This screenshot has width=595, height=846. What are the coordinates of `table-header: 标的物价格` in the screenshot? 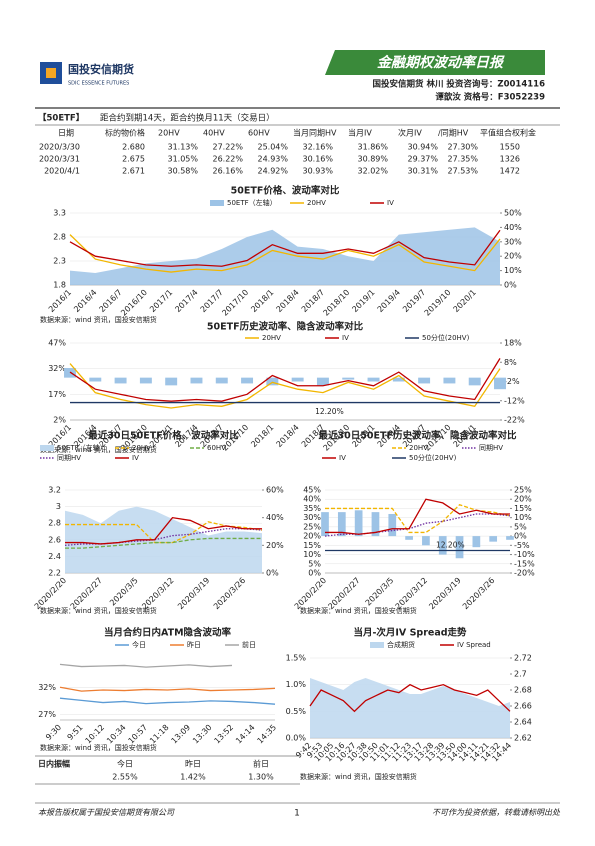 It's located at (125, 133).